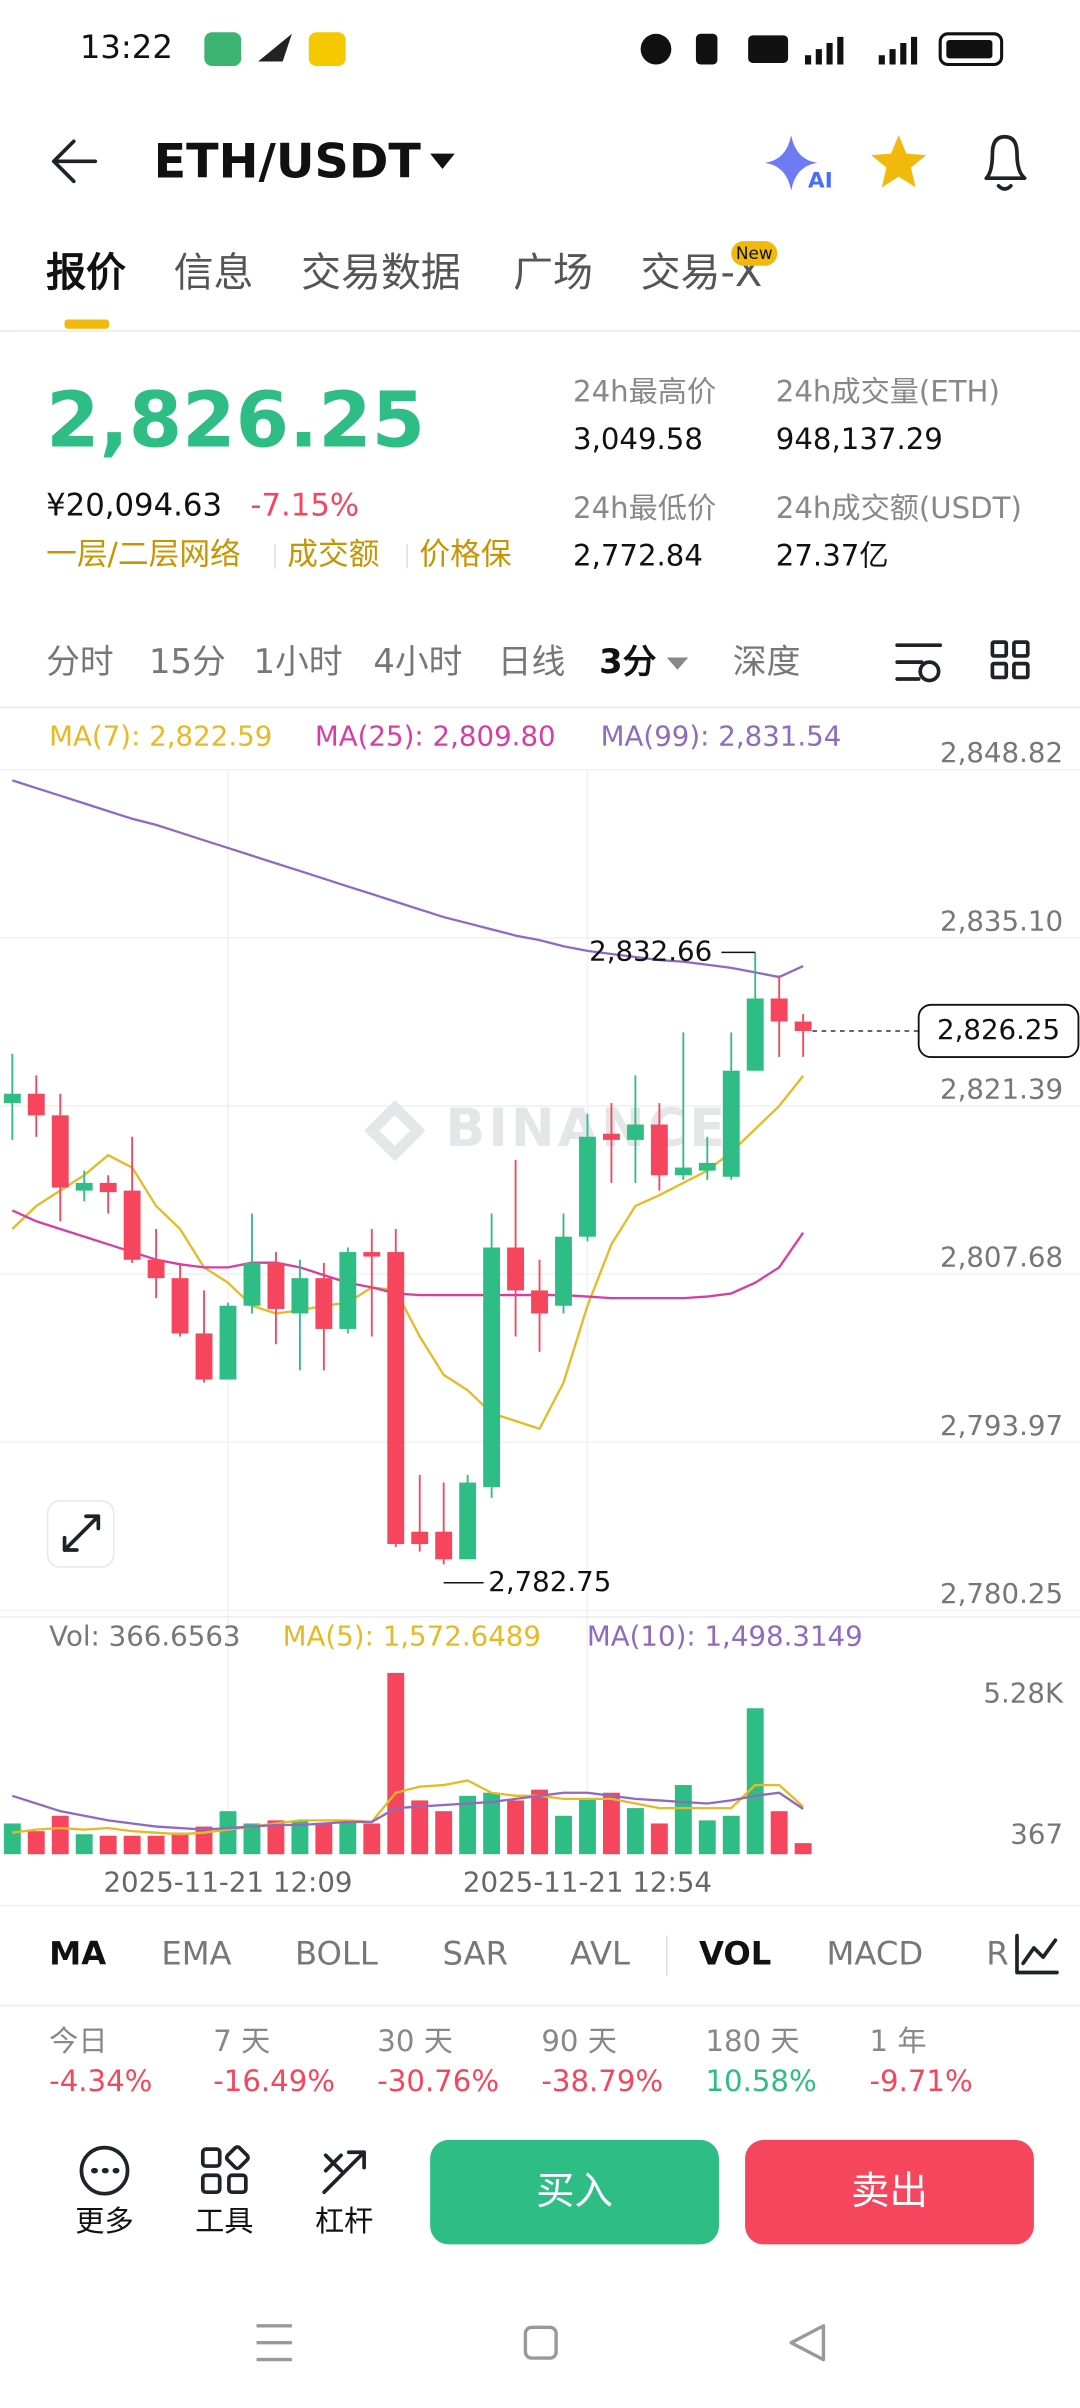  What do you see at coordinates (1001, 752) in the screenshot?
I see `y-tick-label: 2,848.82` at bounding box center [1001, 752].